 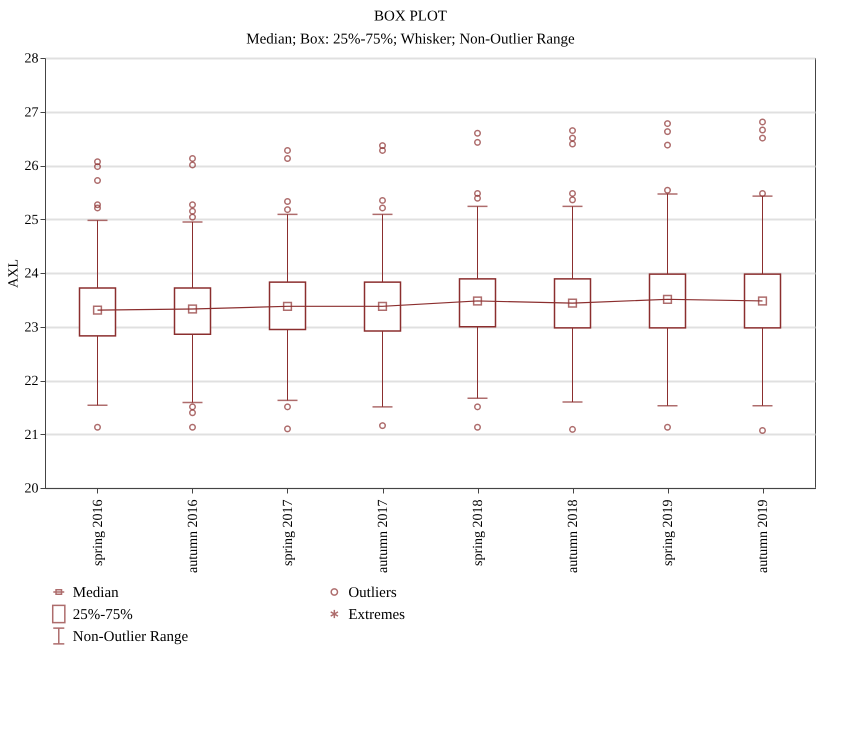 I want to click on x-tick-label: spring 2018, so click(x=478, y=533).